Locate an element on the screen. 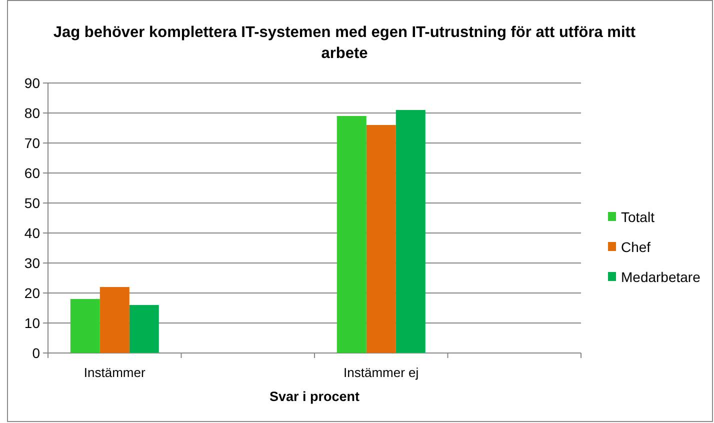 This screenshot has height=423, width=714. x-tick-label: Instämmer is located at coordinates (115, 372).